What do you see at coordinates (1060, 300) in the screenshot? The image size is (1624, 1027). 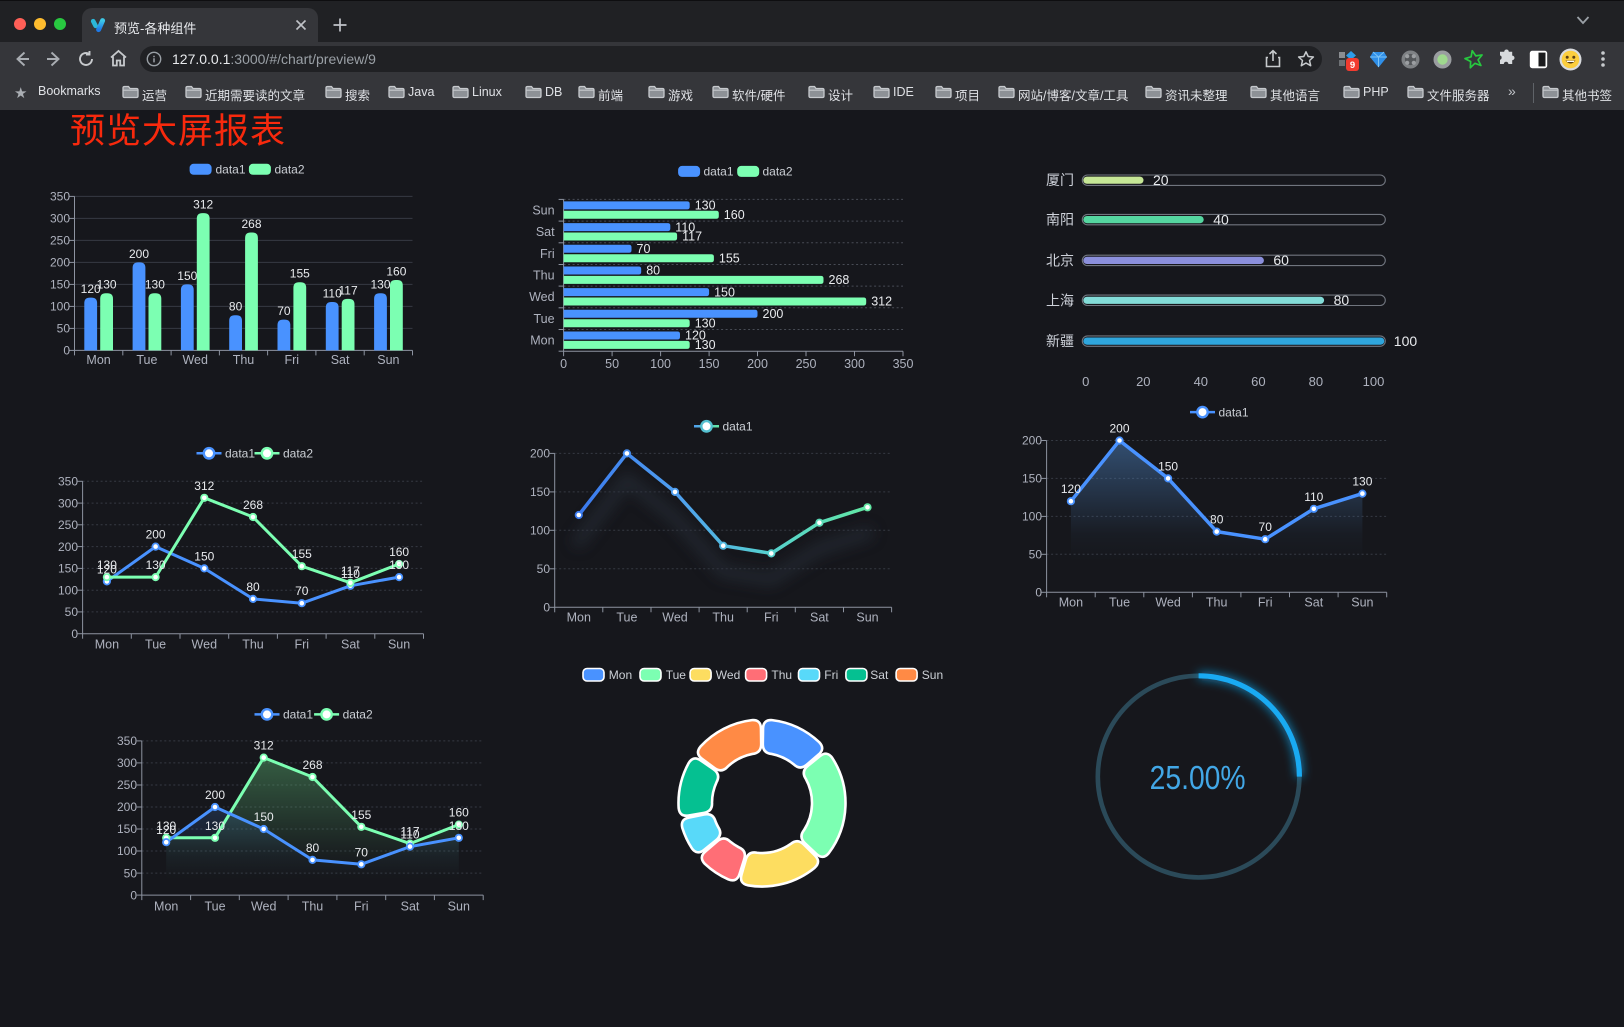 I see `svg-text: 上海` at bounding box center [1060, 300].